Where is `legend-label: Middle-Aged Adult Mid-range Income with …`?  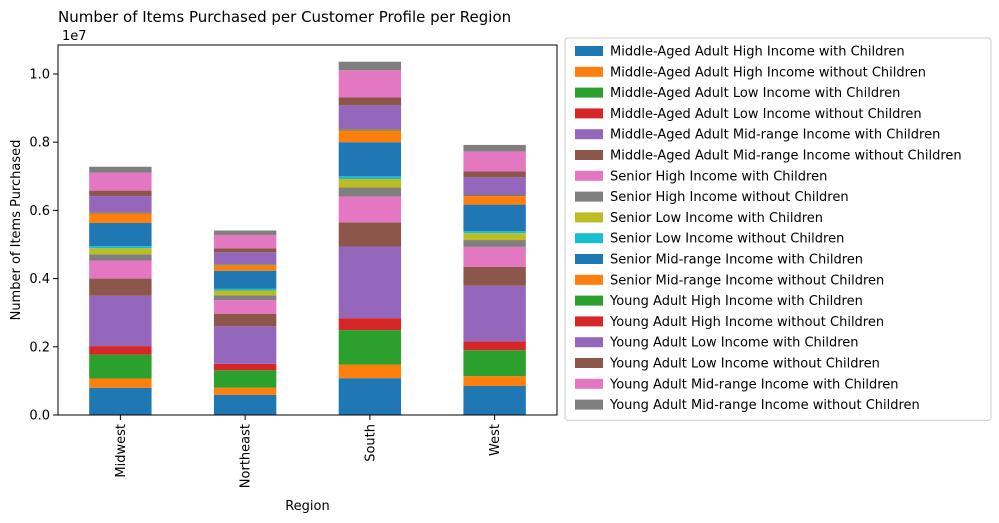
legend-label: Middle-Aged Adult Mid-range Income with … is located at coordinates (775, 135).